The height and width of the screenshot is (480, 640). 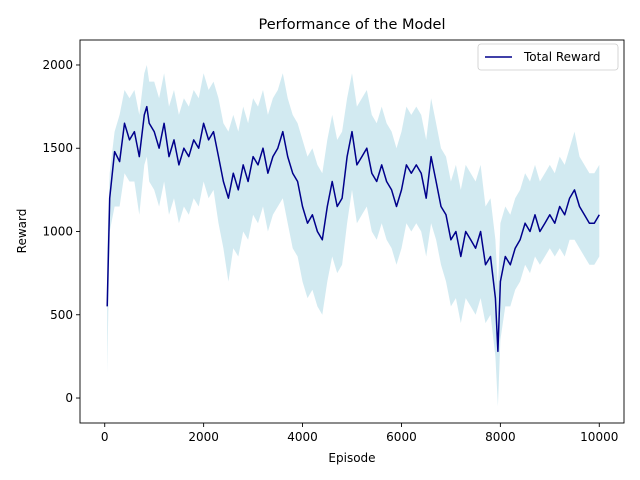 What do you see at coordinates (105, 437) in the screenshot?
I see `x-tick-label: 0` at bounding box center [105, 437].